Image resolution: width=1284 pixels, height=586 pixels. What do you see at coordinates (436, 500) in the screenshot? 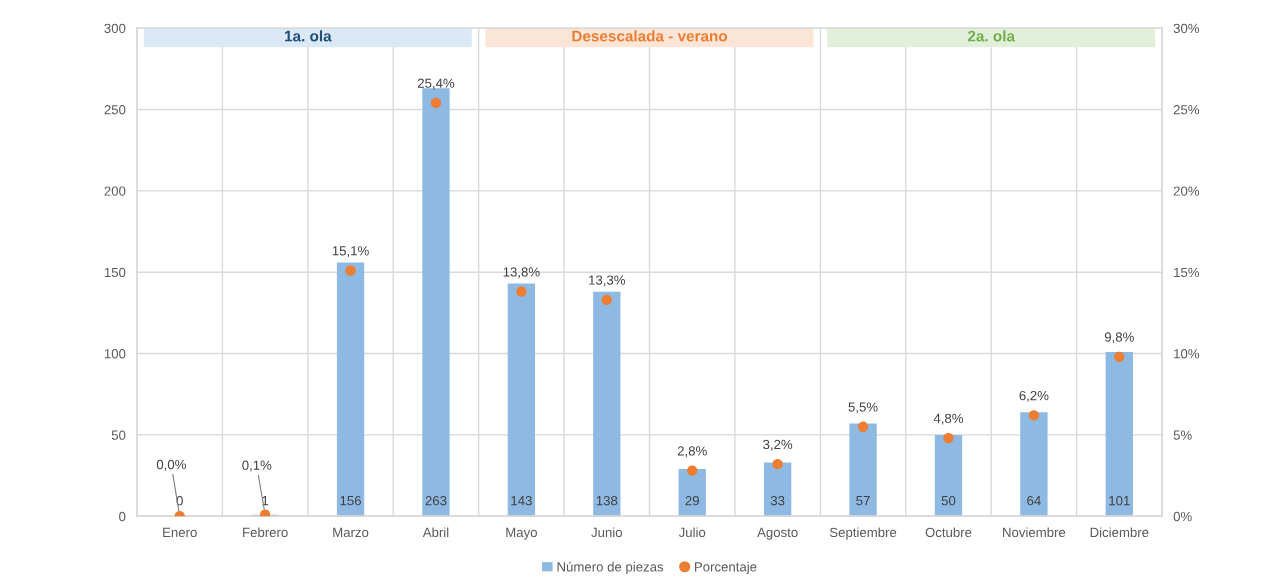
I see `data-label: 263` at bounding box center [436, 500].